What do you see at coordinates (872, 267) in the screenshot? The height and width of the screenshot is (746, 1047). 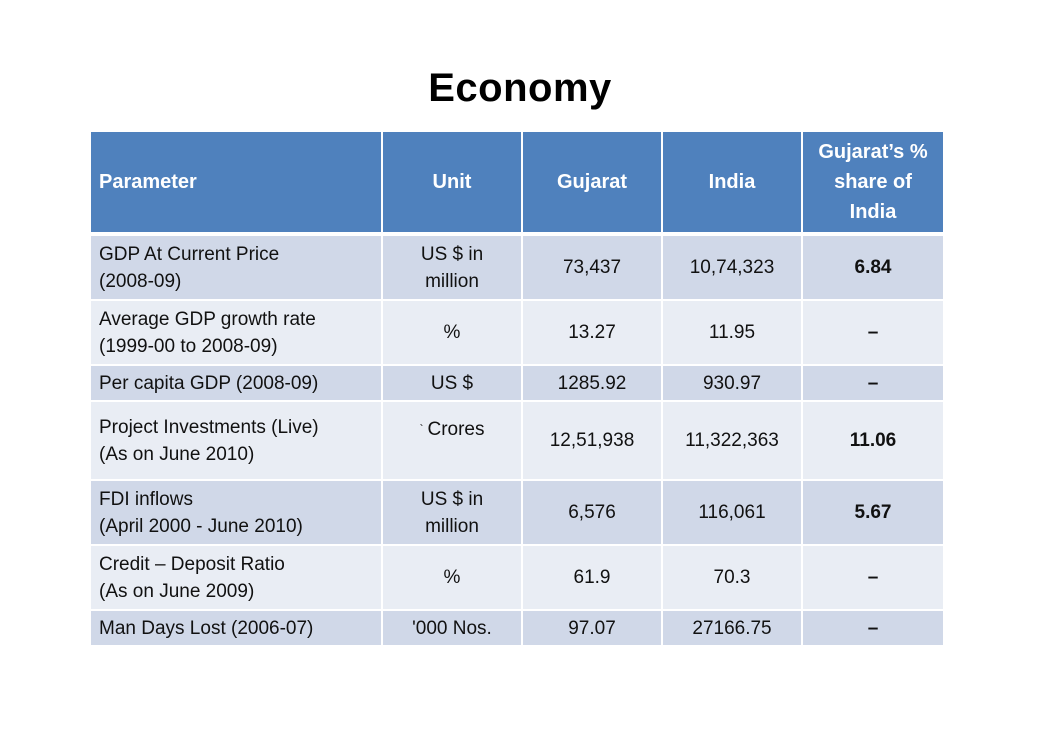 I see `share-cell: 6.84` at bounding box center [872, 267].